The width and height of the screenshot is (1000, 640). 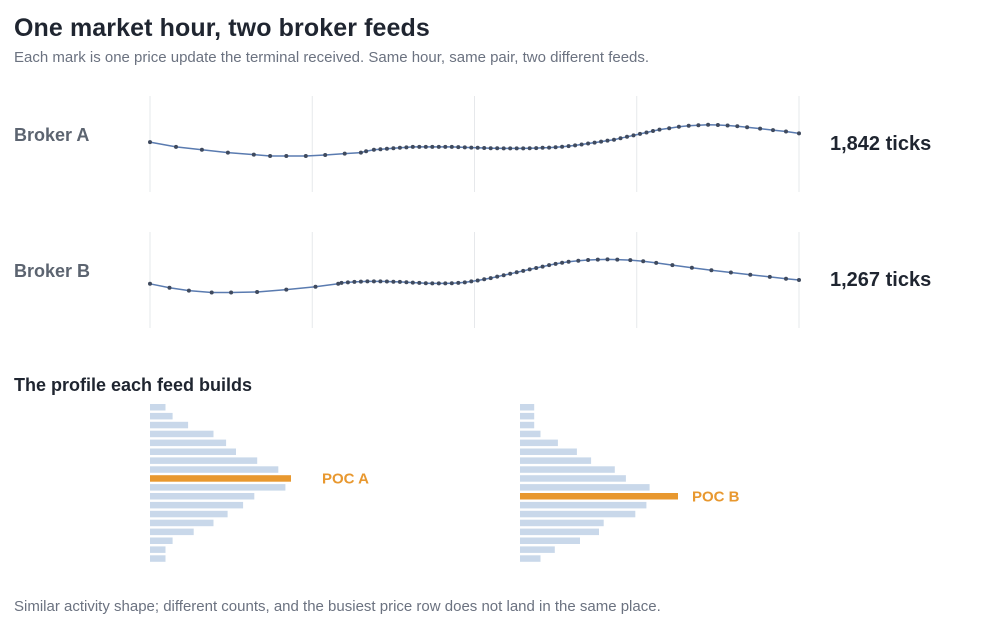 I want to click on tick-chart-broker-b, so click(x=474, y=280).